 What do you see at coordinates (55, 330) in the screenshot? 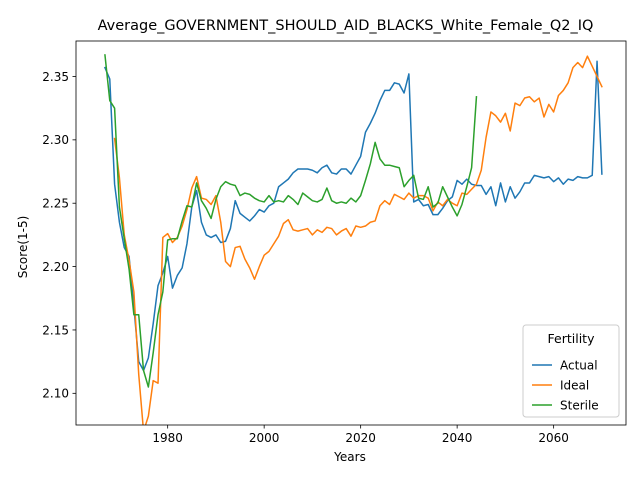
I see `y-tick-label: 2.15` at bounding box center [55, 330].